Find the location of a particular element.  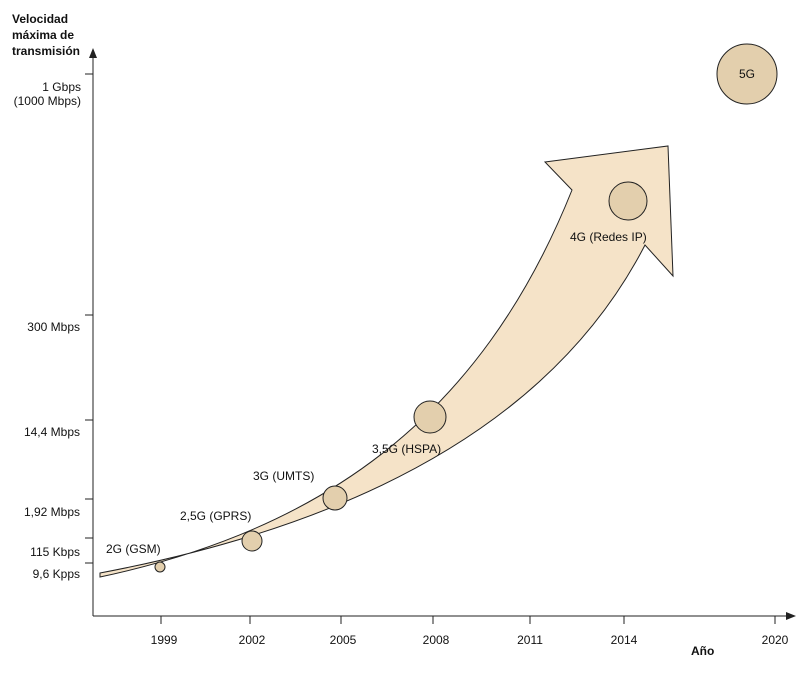

label-2g: 2G (GSM) is located at coordinates (133, 549).